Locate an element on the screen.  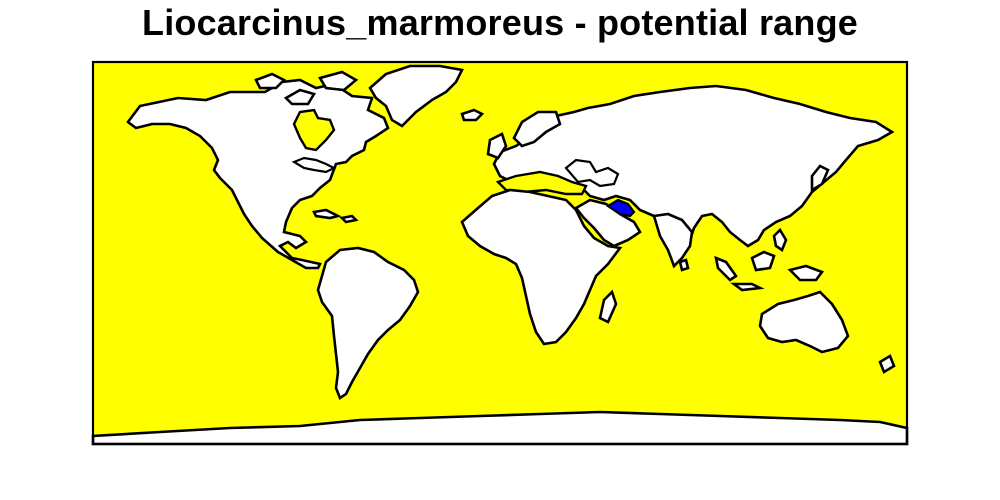
madagascar is located at coordinates (608, 306).